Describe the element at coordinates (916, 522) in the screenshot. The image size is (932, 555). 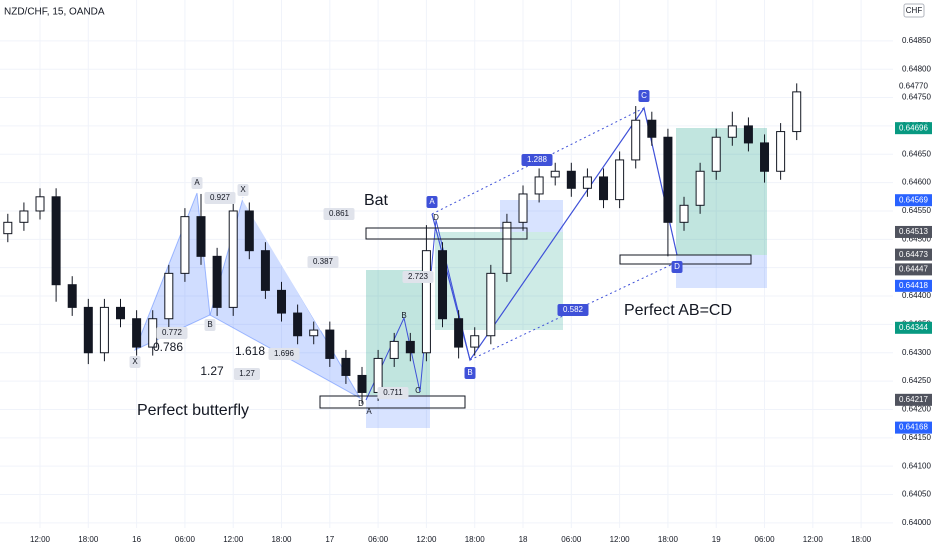
I see `y-tick-label: 0.64000` at that location.